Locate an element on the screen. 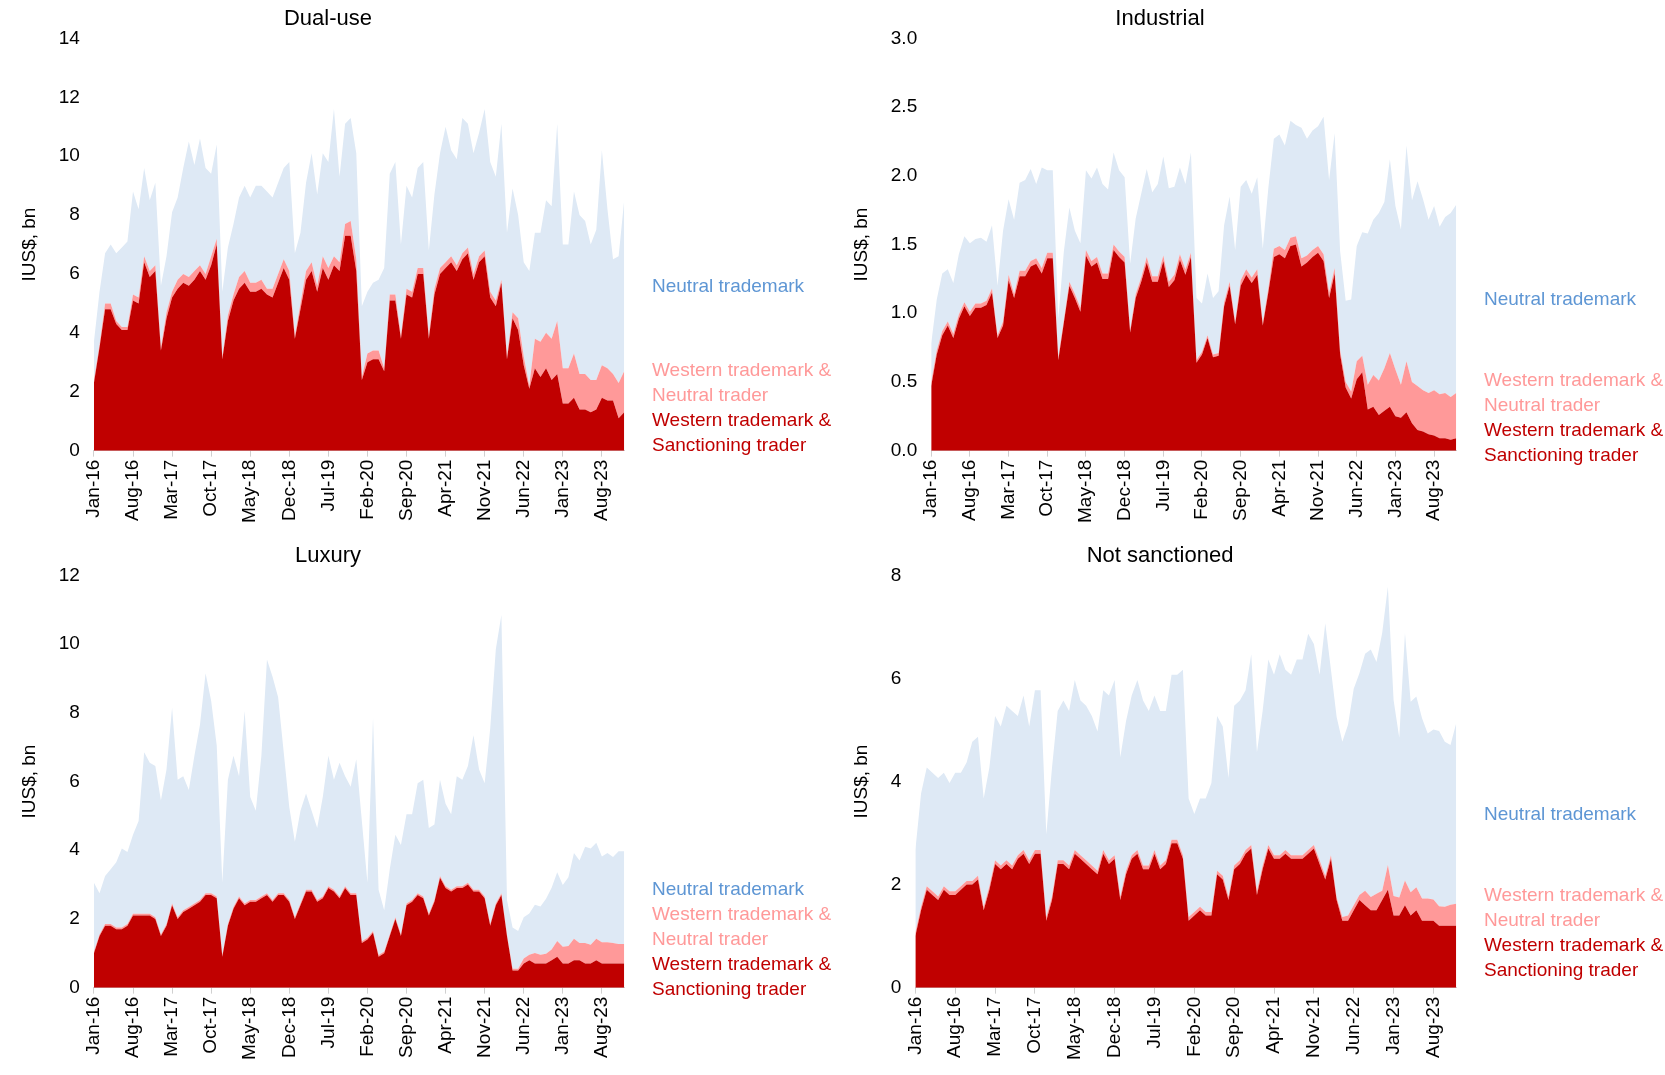 This screenshot has width=1665, height=1075. y-tick-label: 1.0 is located at coordinates (904, 312).